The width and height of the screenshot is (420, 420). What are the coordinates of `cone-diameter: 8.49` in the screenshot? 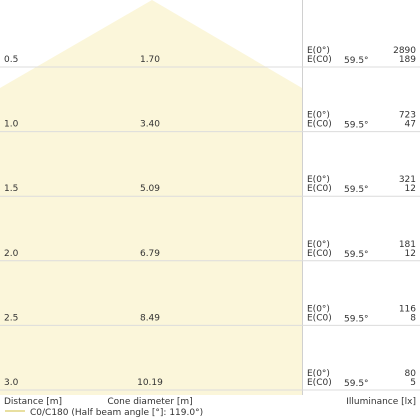 It's located at (150, 318).